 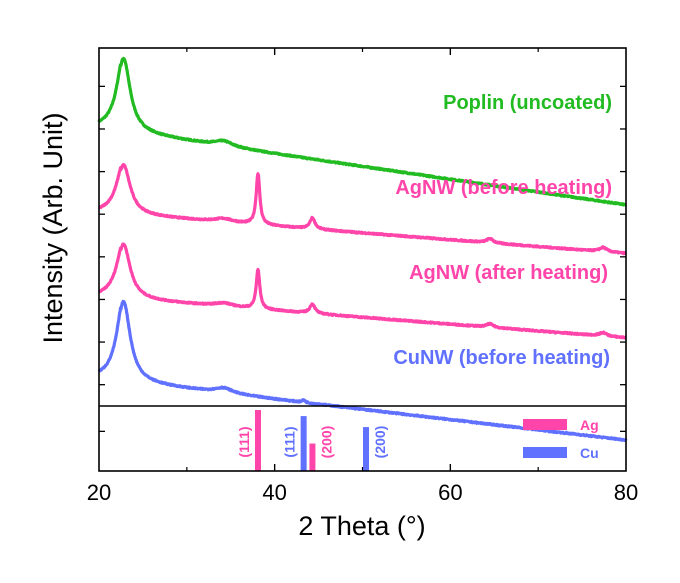 I want to click on legend-swatch-cu, so click(x=545, y=452).